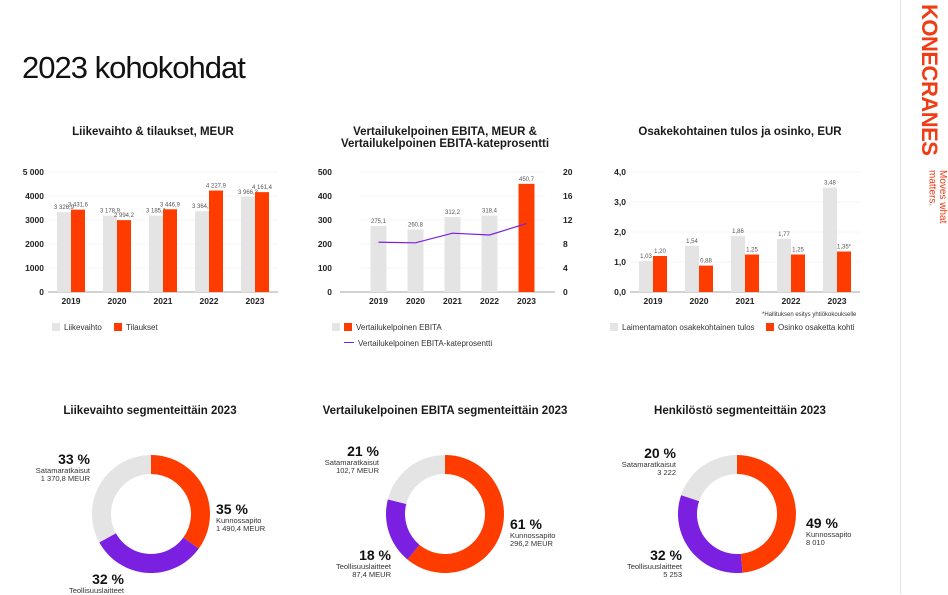 This screenshot has width=948, height=595. I want to click on segment-label-port: 21 % Satamaratkaisut 102,7 MEUR, so click(352, 459).